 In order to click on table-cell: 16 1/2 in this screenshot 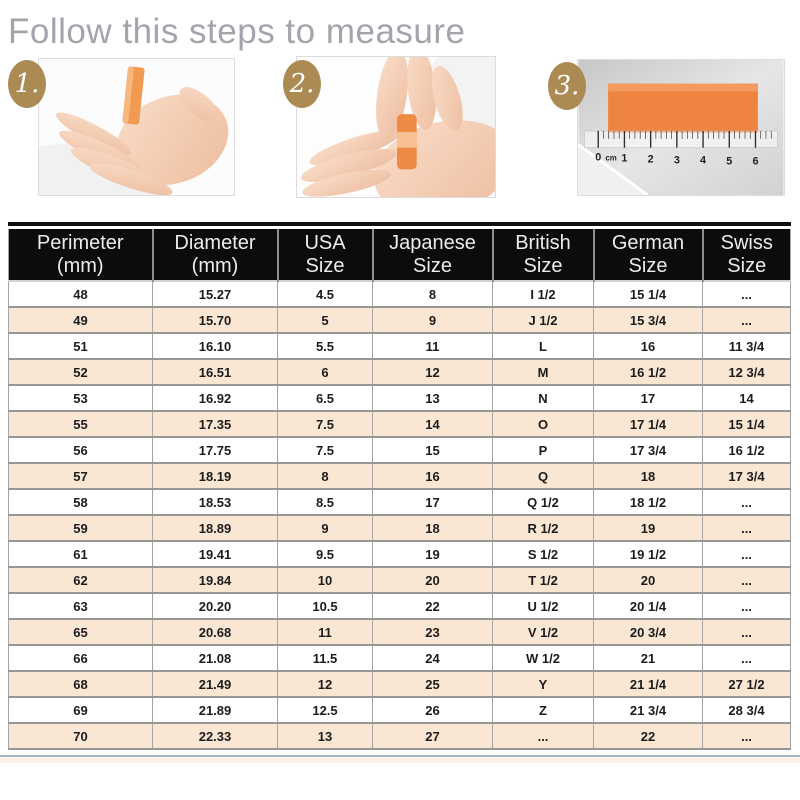, I will do `click(648, 372)`.